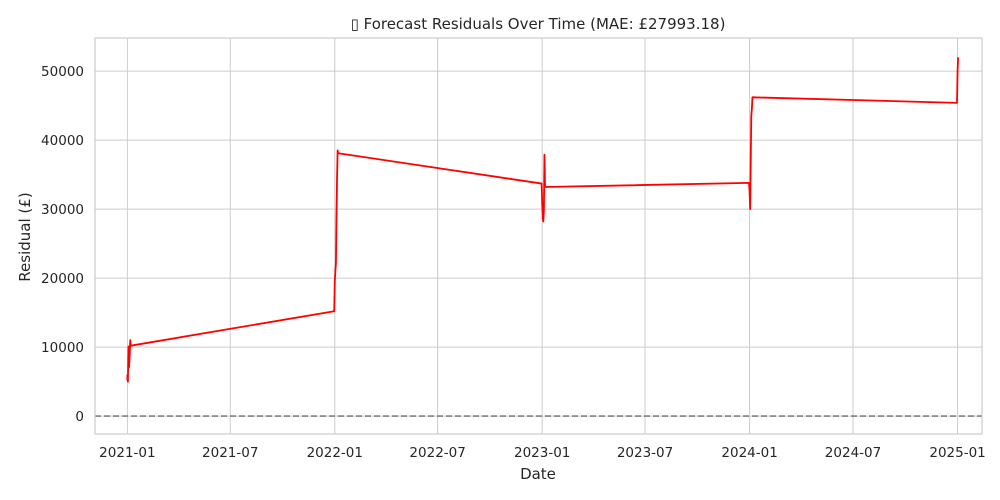  I want to click on x-tick-label: 2024-01, so click(749, 453).